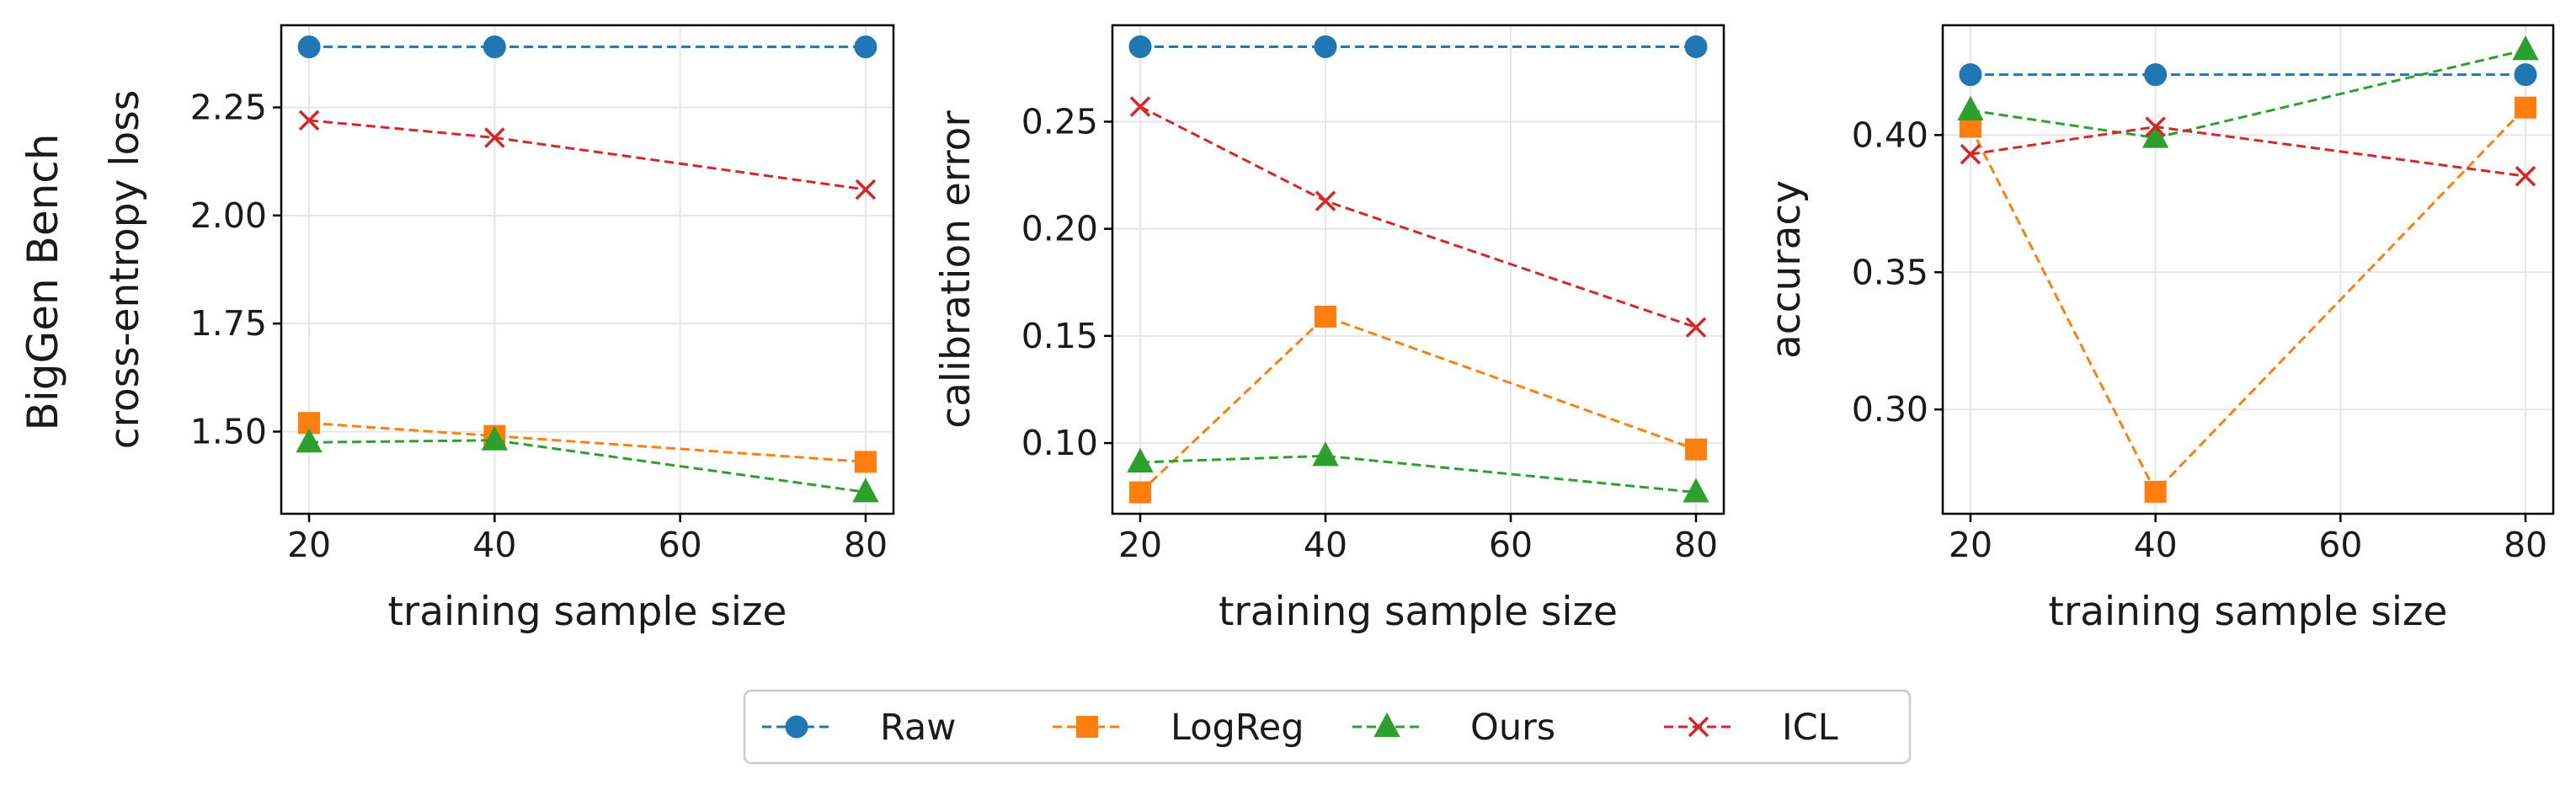 The height and width of the screenshot is (790, 2576). What do you see at coordinates (796, 727) in the screenshot?
I see `legend-marker-raw` at bounding box center [796, 727].